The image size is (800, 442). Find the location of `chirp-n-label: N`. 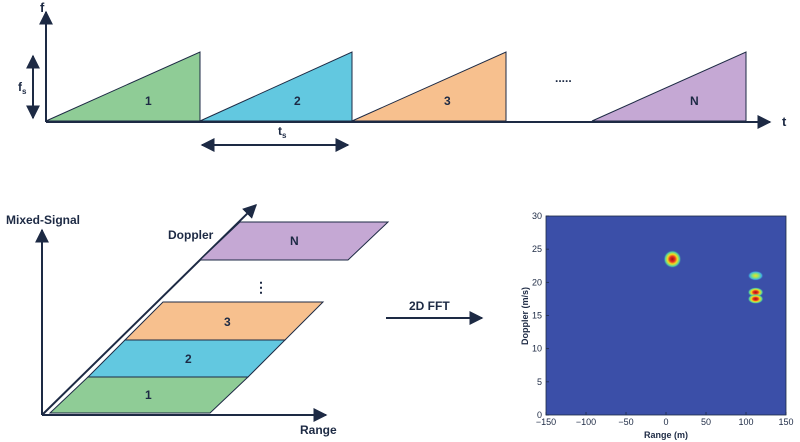

chirp-n-label: N is located at coordinates (694, 101).